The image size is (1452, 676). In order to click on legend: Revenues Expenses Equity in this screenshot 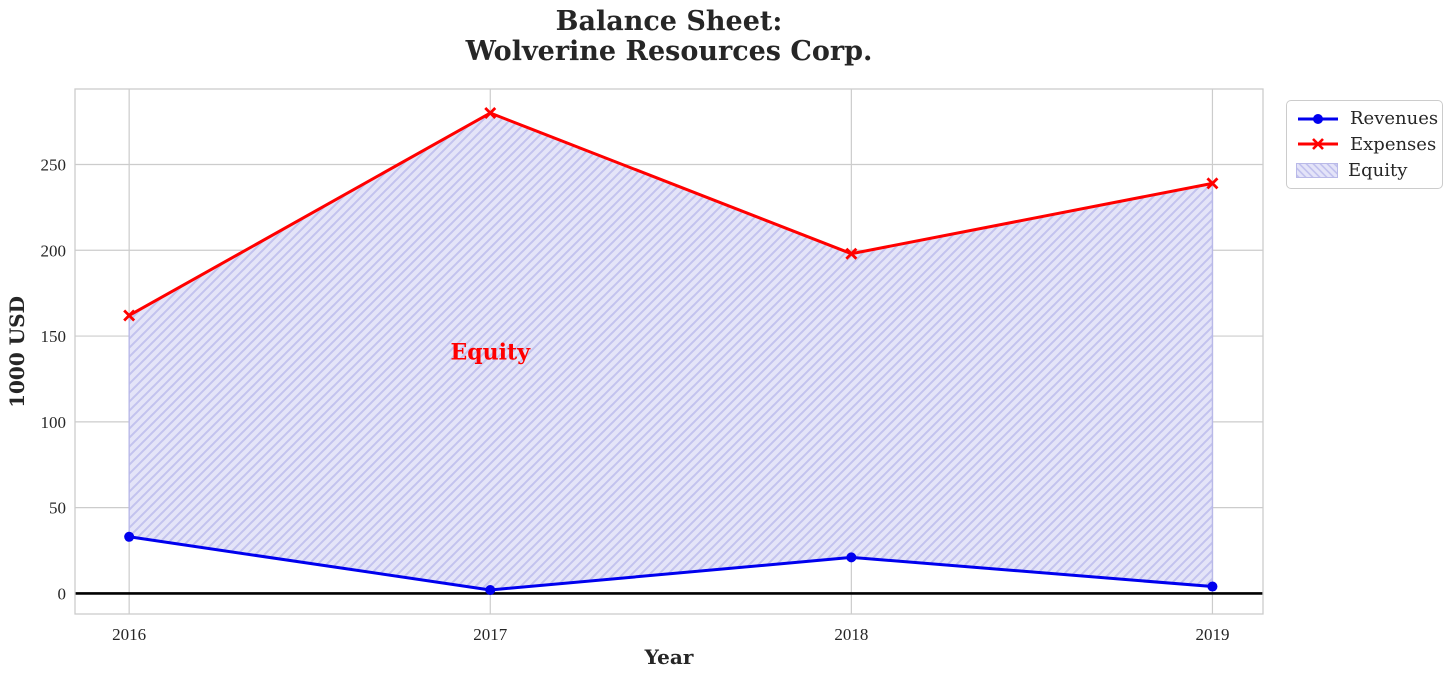, I will do `click(1364, 144)`.